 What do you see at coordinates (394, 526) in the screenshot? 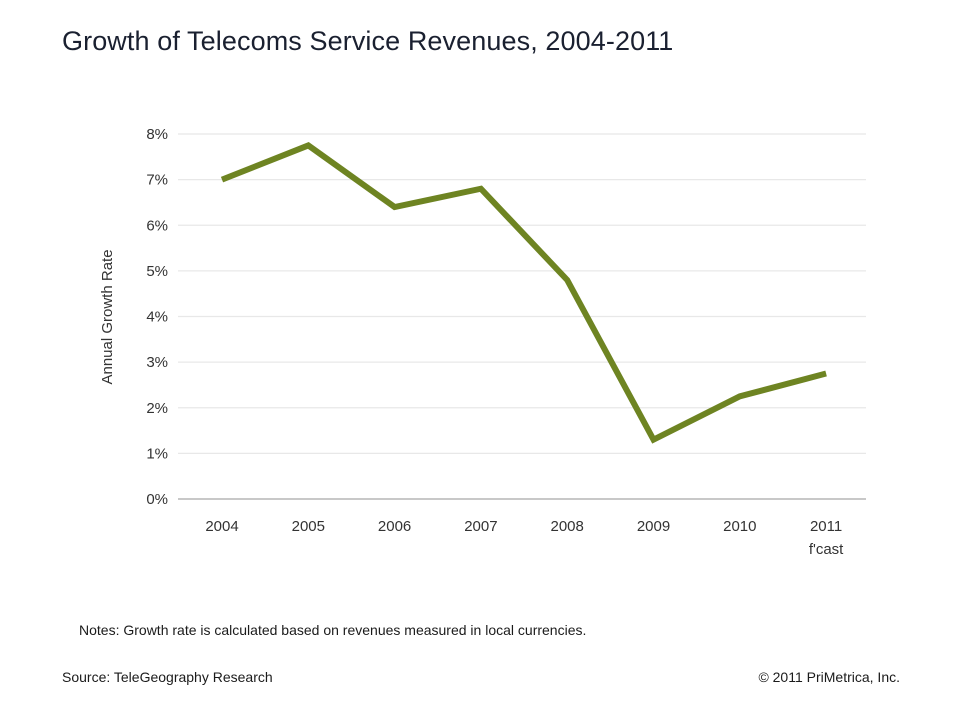
I see `x-tick-label: 2006` at bounding box center [394, 526].